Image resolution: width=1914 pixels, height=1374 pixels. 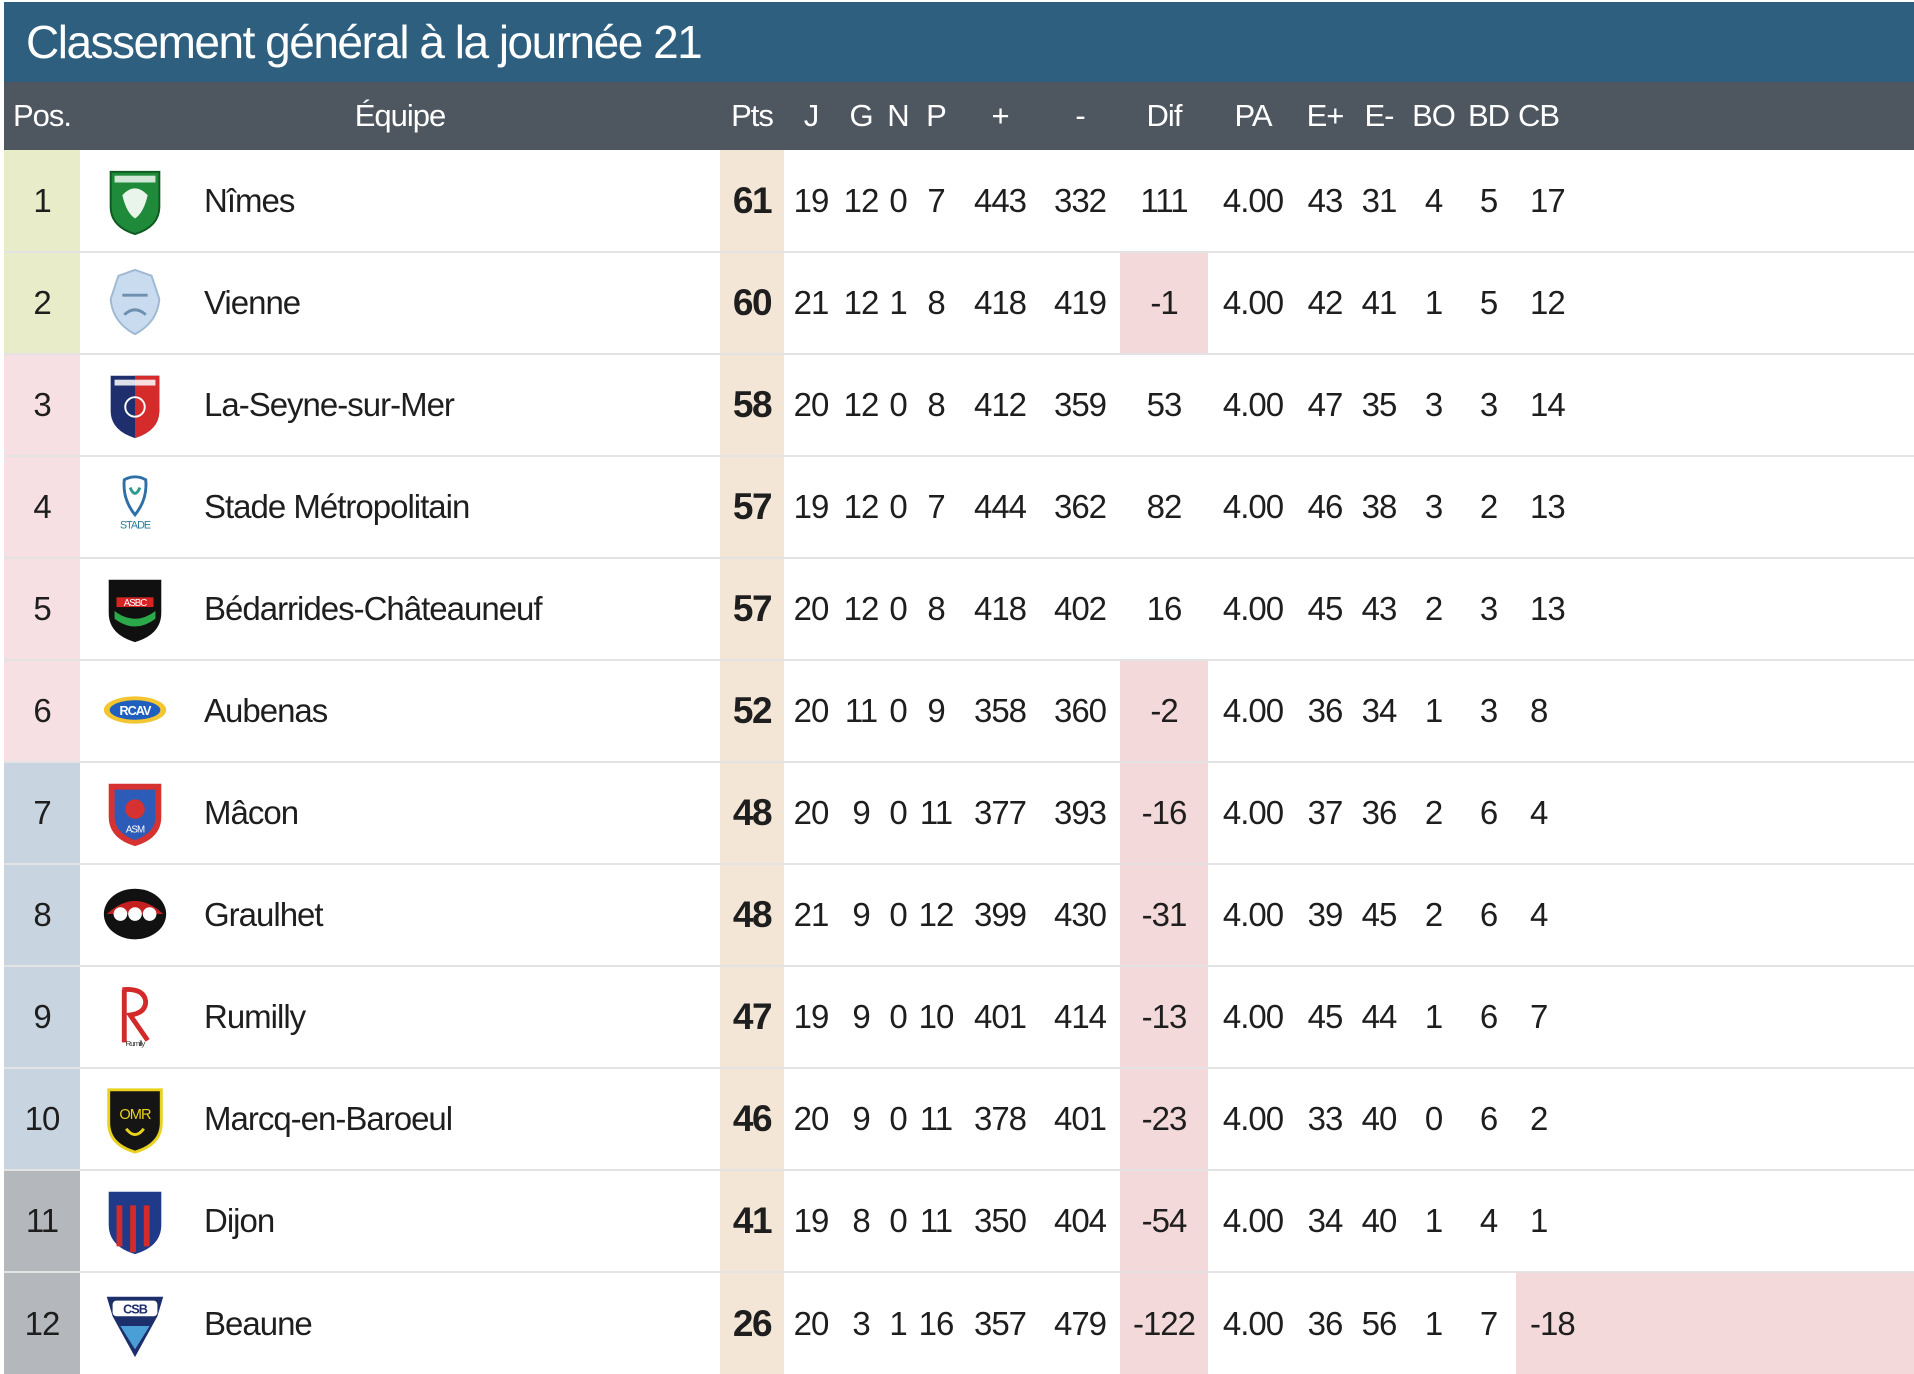 What do you see at coordinates (264, 914) in the screenshot?
I see `team-name: Graulhet` at bounding box center [264, 914].